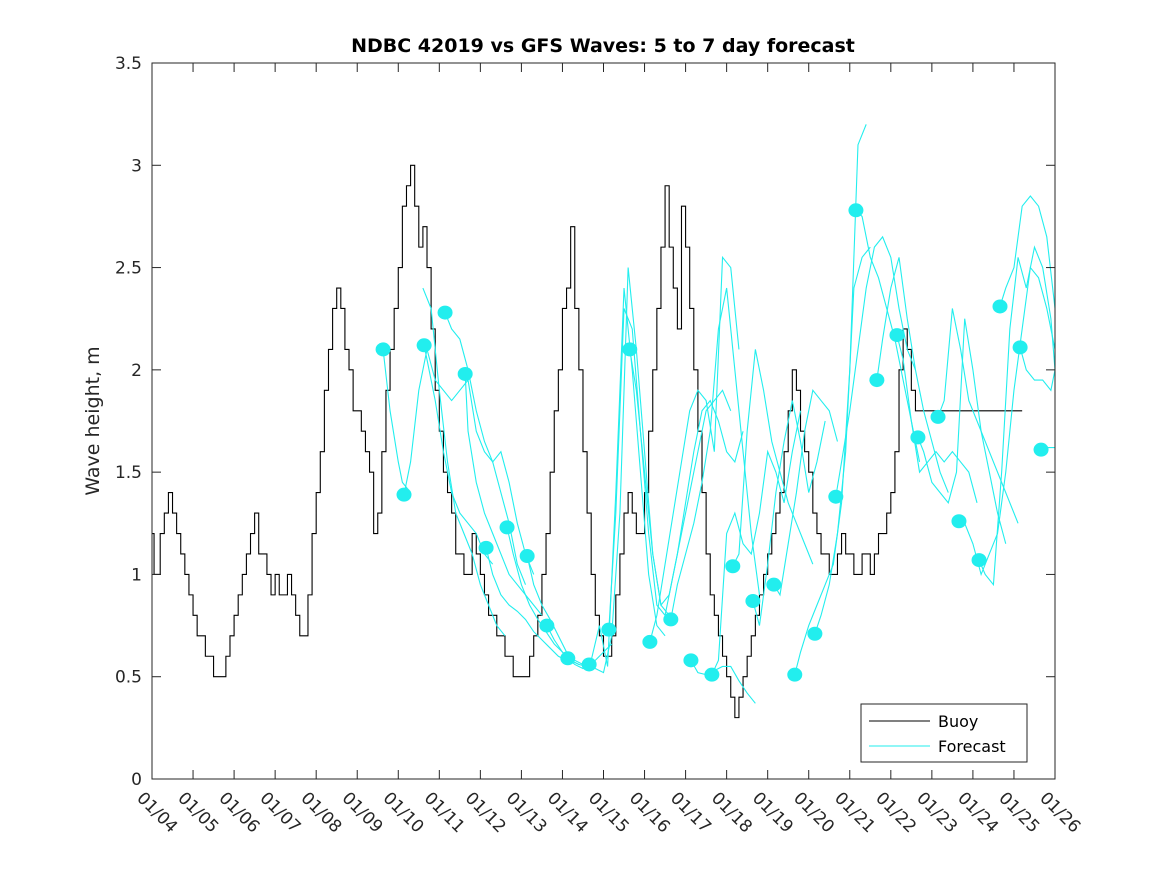 Image resolution: width=1167 pixels, height=875 pixels. I want to click on y-tick-label: 3, so click(136, 166).